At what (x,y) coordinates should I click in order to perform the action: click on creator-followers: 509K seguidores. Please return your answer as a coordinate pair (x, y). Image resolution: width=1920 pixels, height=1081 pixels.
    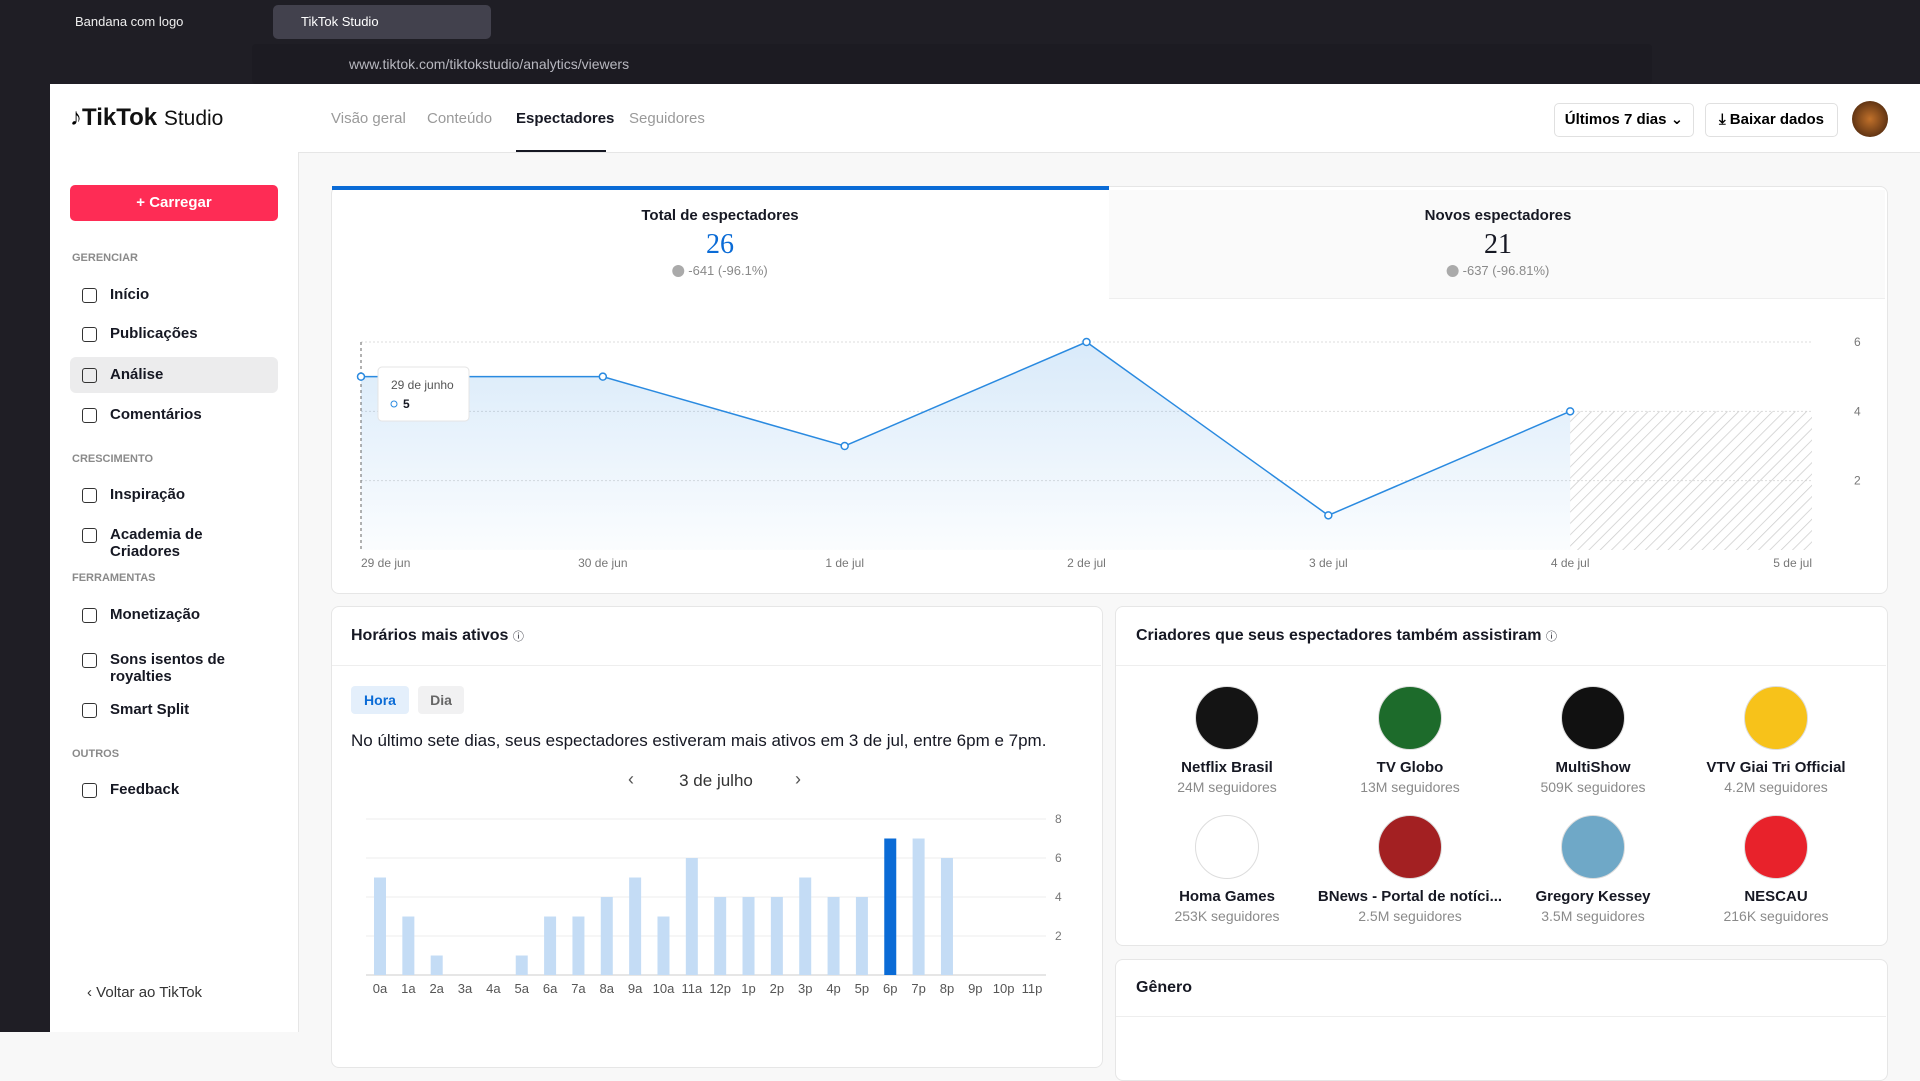
    Looking at the image, I should click on (1593, 787).